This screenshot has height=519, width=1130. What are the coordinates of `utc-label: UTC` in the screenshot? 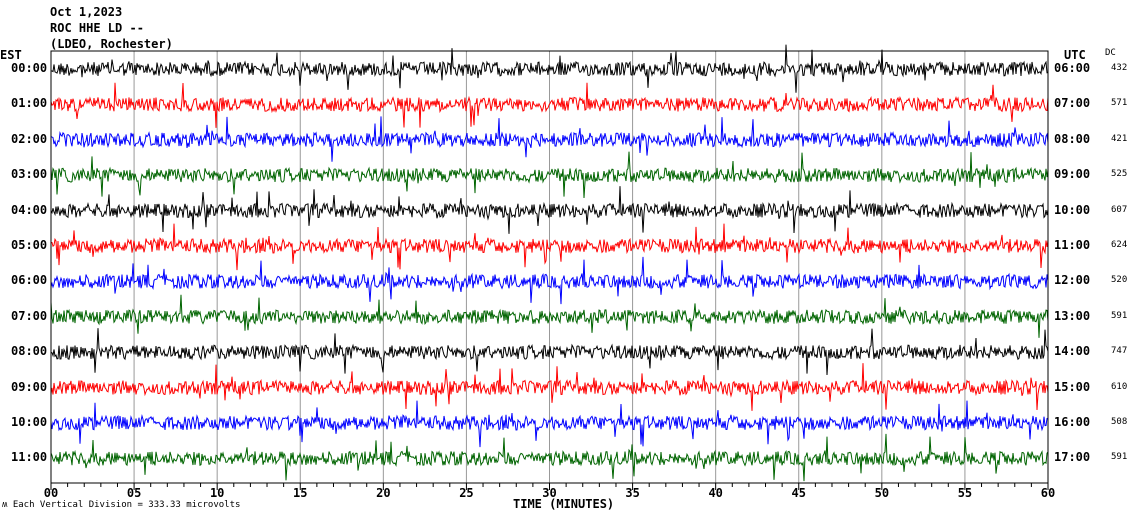 It's located at (1075, 55).